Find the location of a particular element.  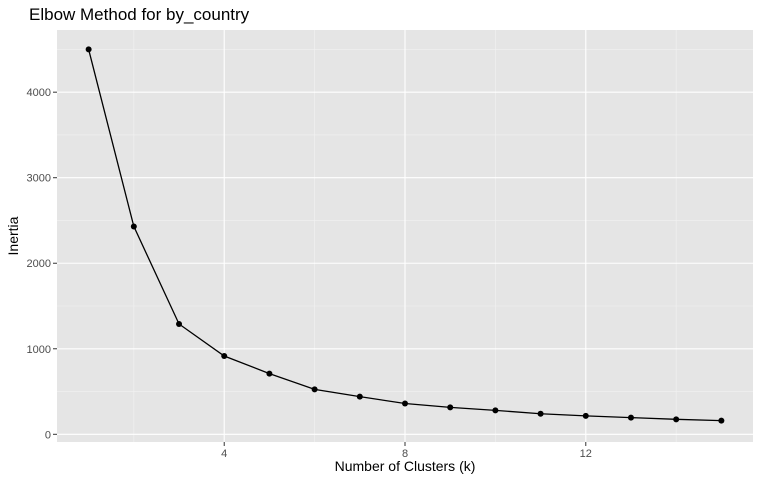

y-tick-label: 2000 is located at coordinates (39, 264).